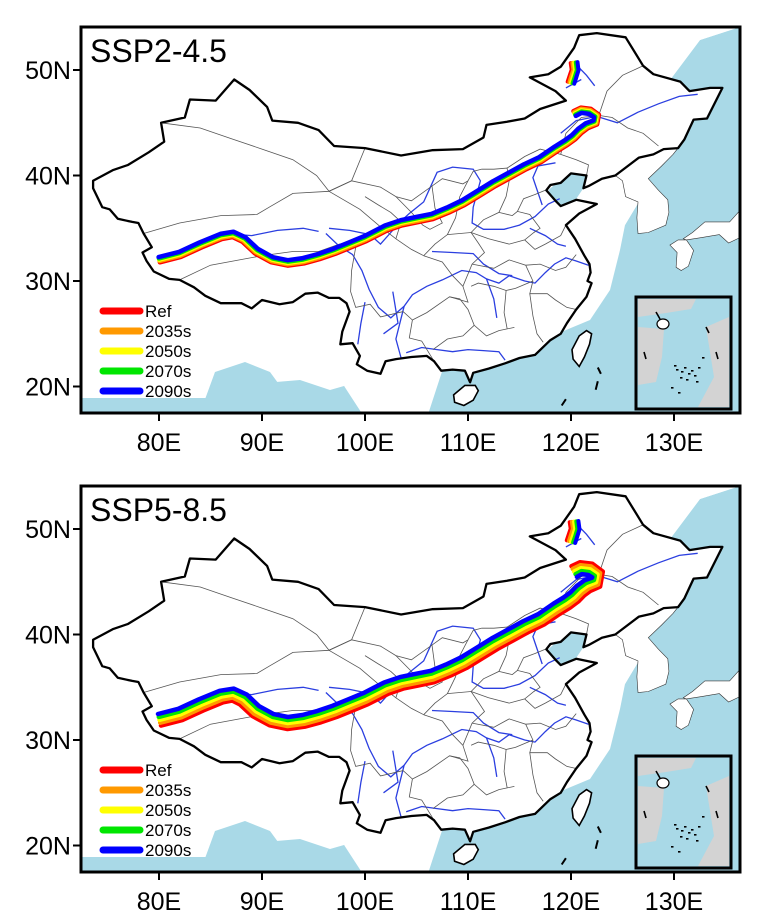 Image resolution: width=779 pixels, height=919 pixels. I want to click on kazakhstan, so click(158, 114).